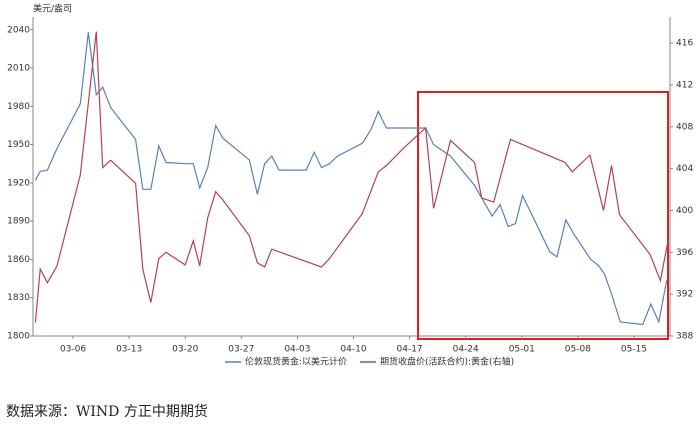  Describe the element at coordinates (18, 107) in the screenshot. I see `y-tick-label: 1980` at that location.